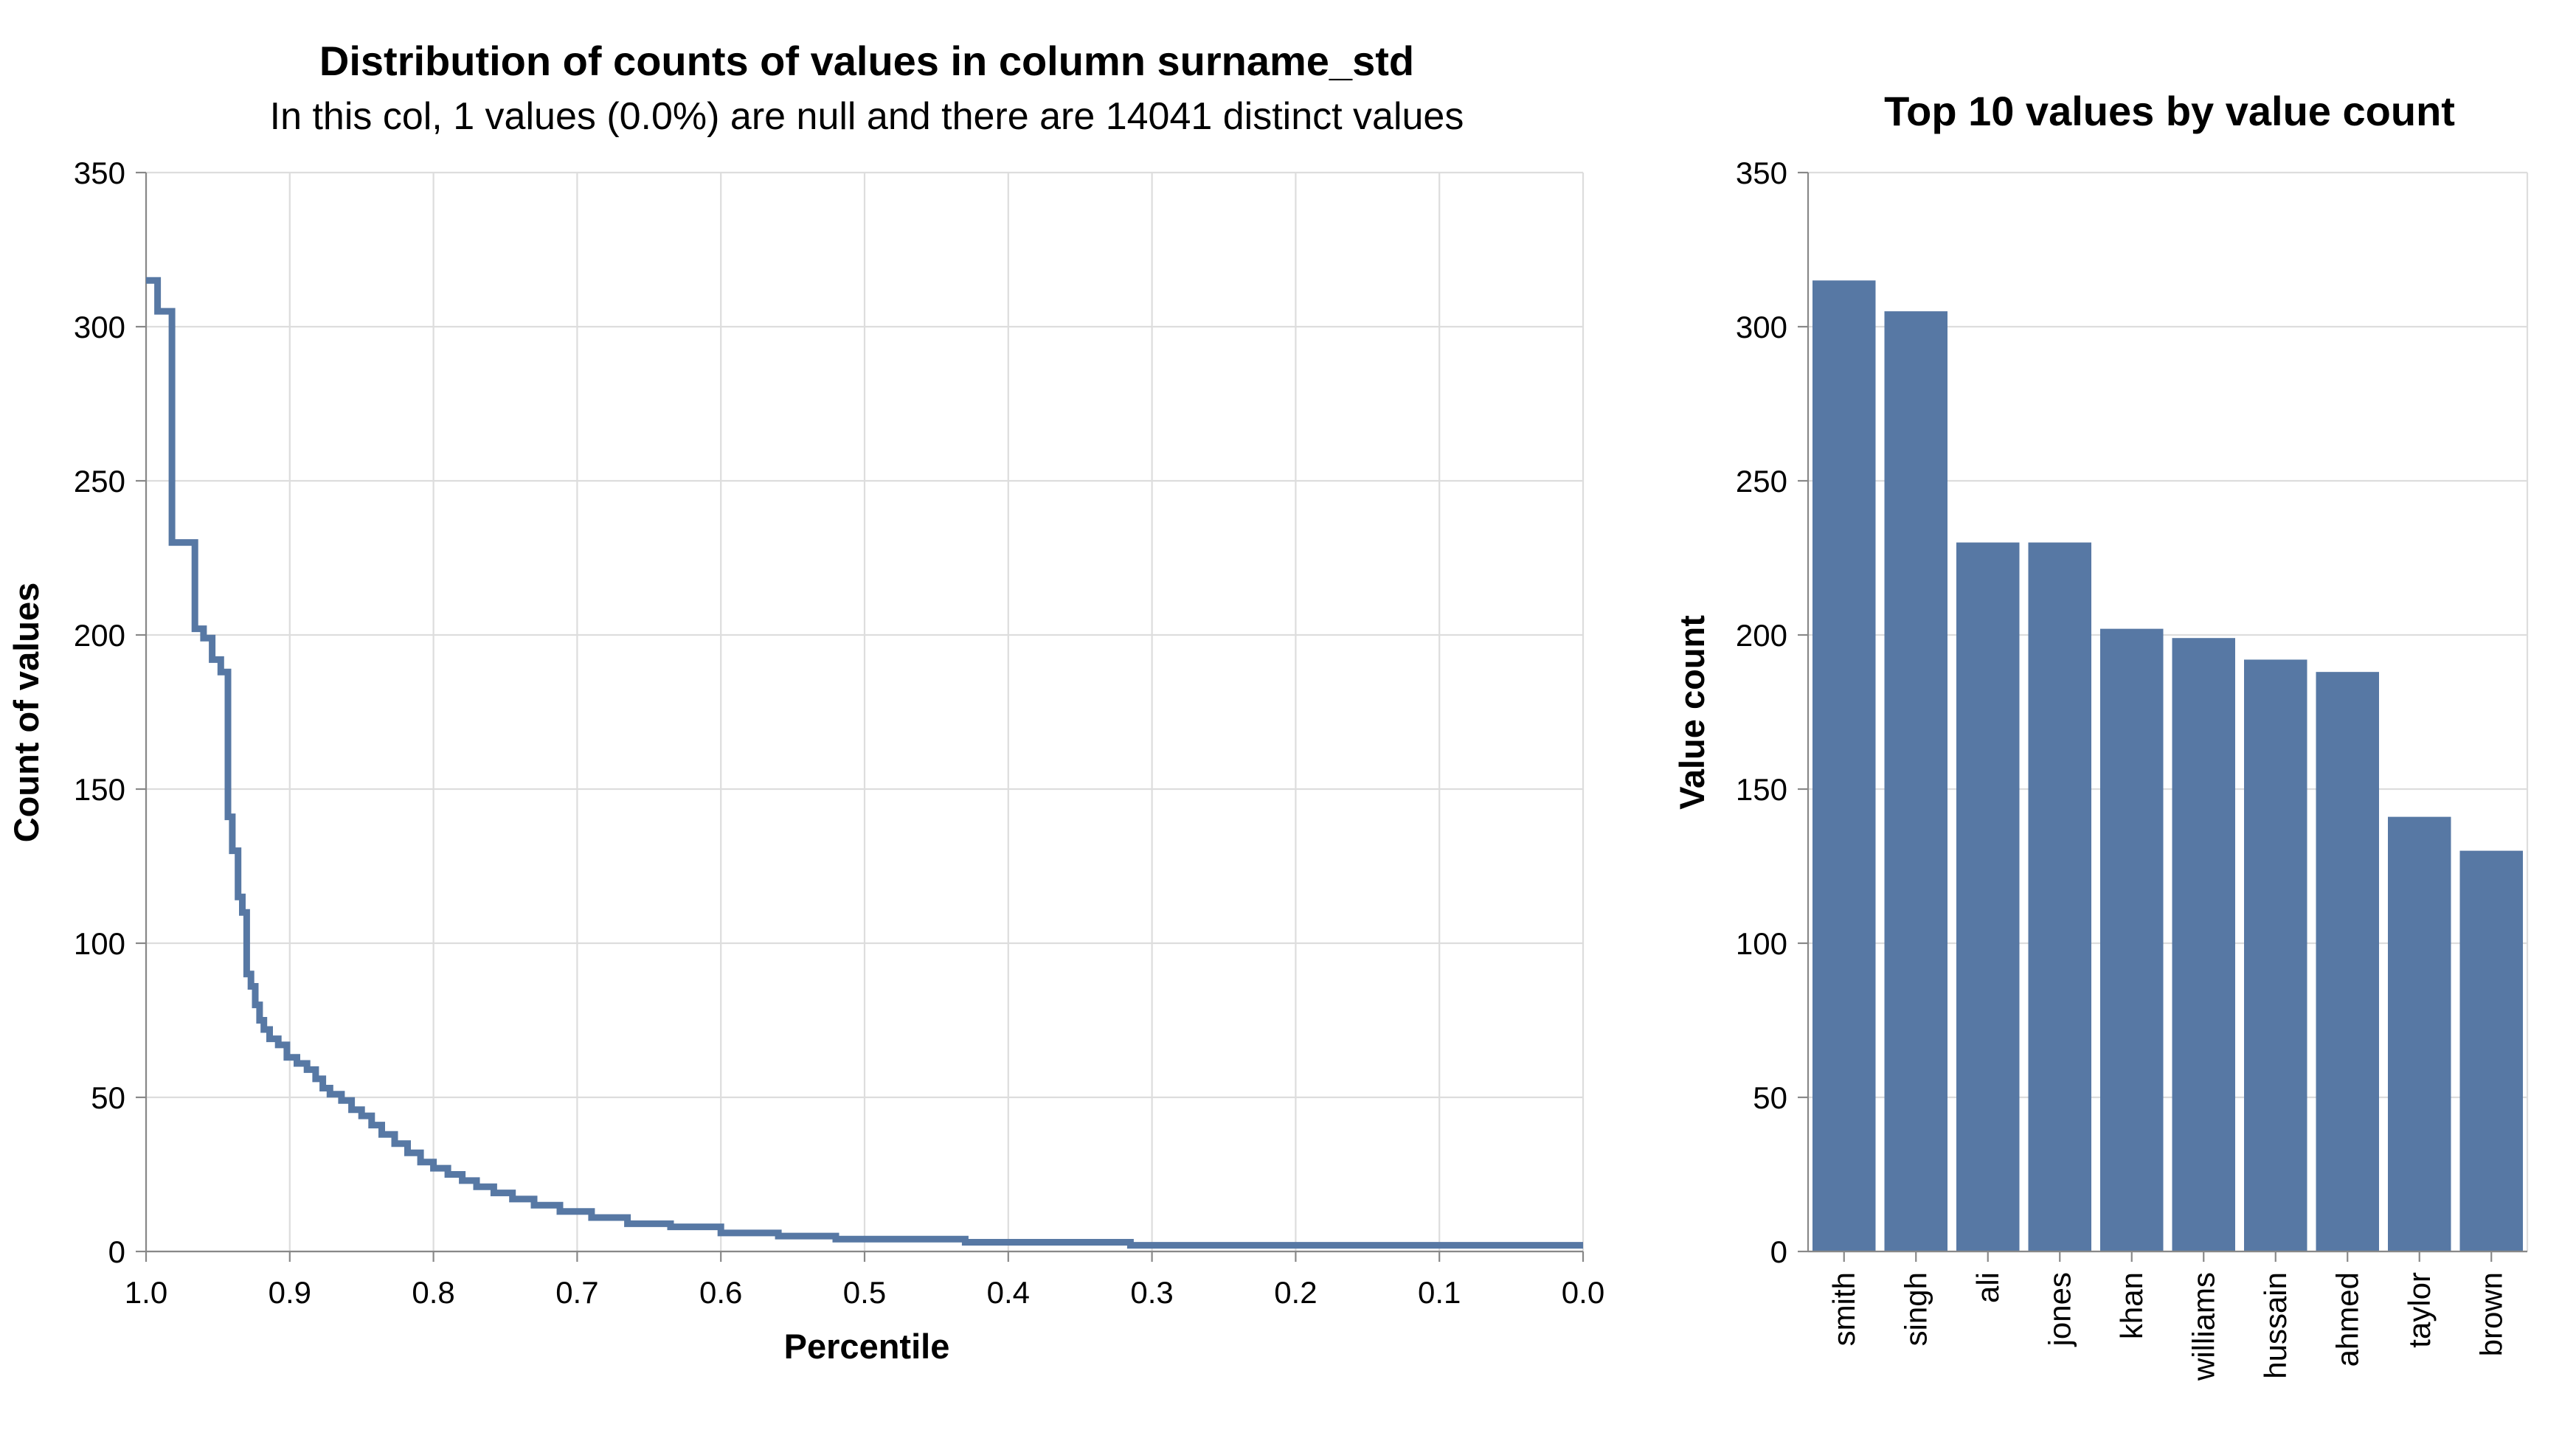 This screenshot has width=2576, height=1441. Describe the element at coordinates (1009, 1292) in the screenshot. I see `x-tick-label: 0.4` at that location.